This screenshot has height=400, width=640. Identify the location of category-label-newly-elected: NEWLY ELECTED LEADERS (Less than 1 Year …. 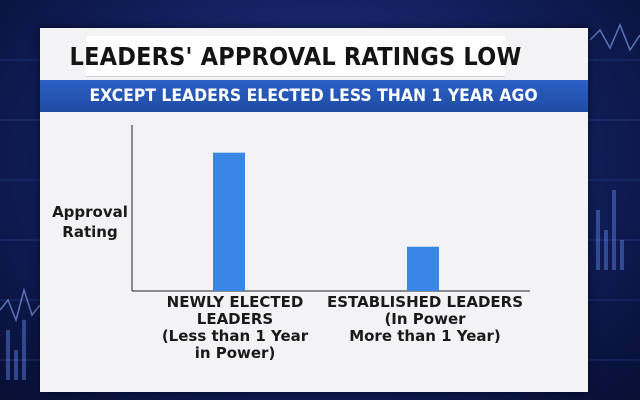
(235, 328).